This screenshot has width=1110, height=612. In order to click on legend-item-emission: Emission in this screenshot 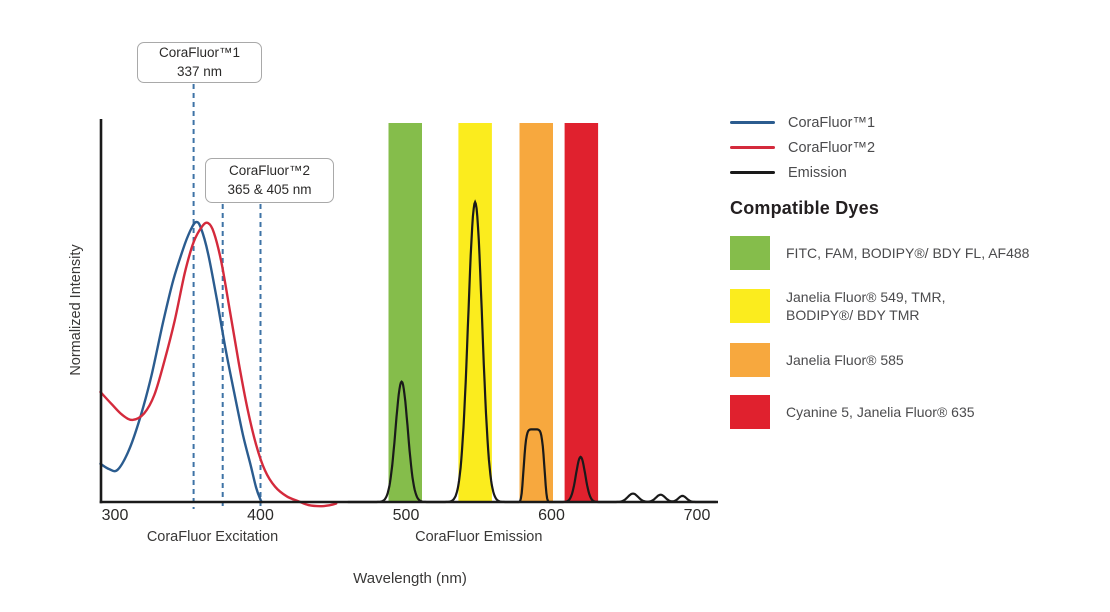, I will do `click(914, 172)`.